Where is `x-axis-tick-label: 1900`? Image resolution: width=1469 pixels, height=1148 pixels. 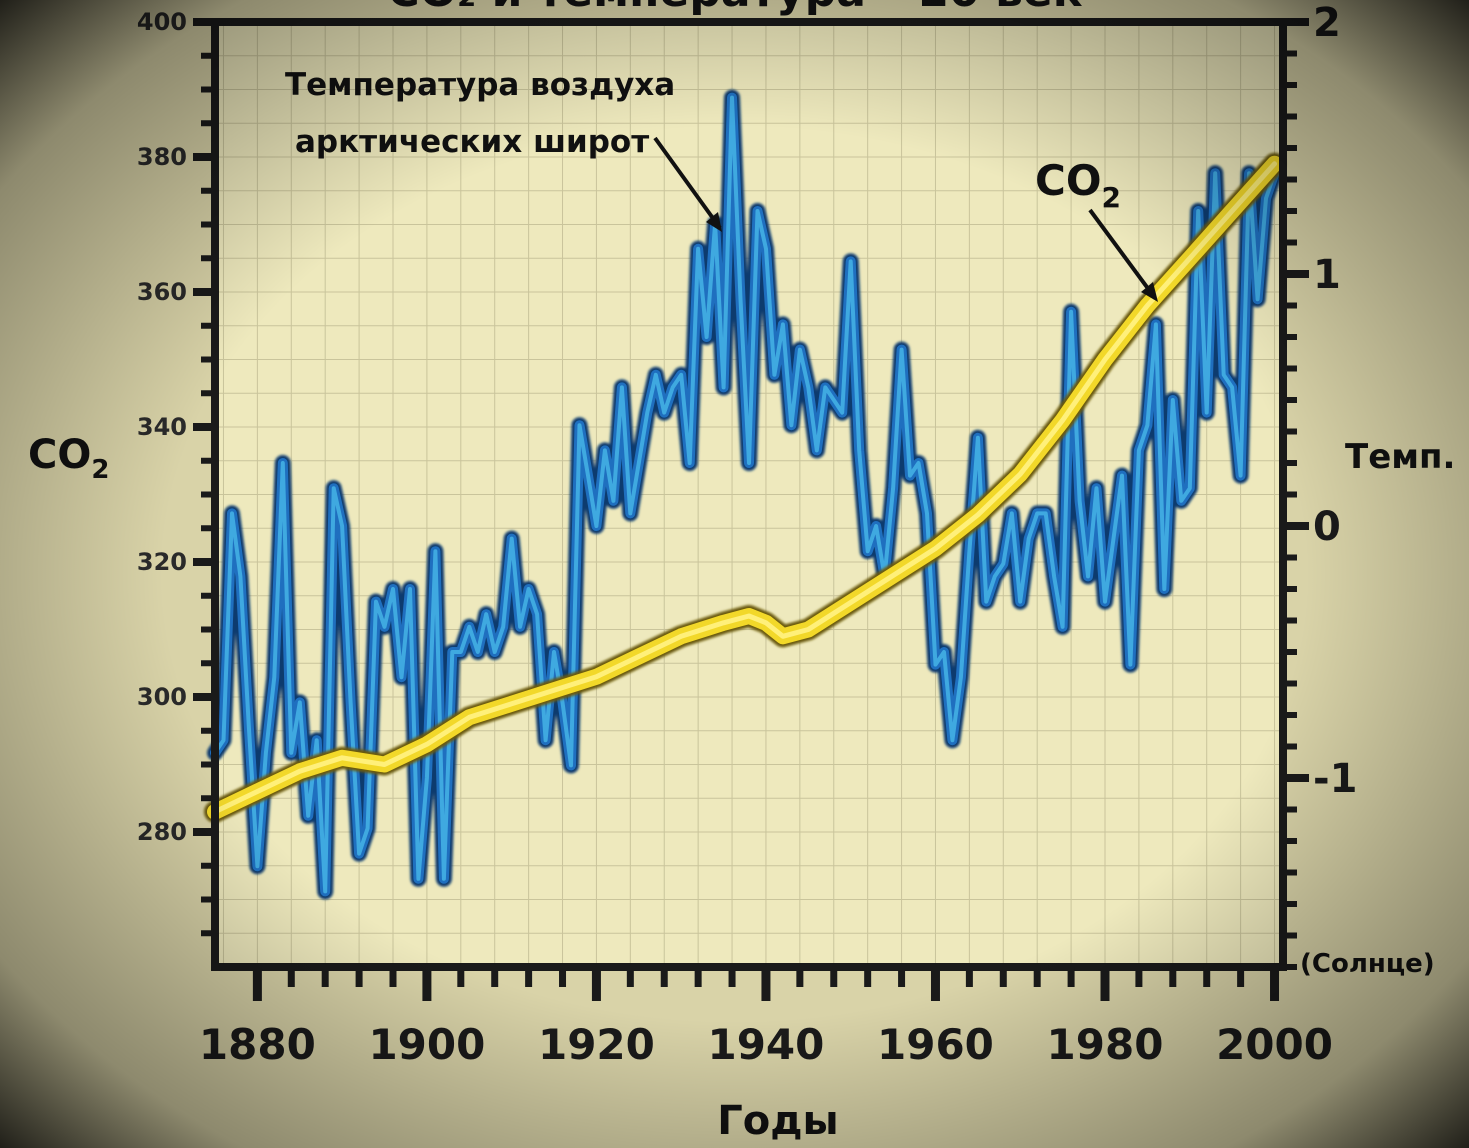
x-axis-tick-label: 1900 is located at coordinates (426, 1044).